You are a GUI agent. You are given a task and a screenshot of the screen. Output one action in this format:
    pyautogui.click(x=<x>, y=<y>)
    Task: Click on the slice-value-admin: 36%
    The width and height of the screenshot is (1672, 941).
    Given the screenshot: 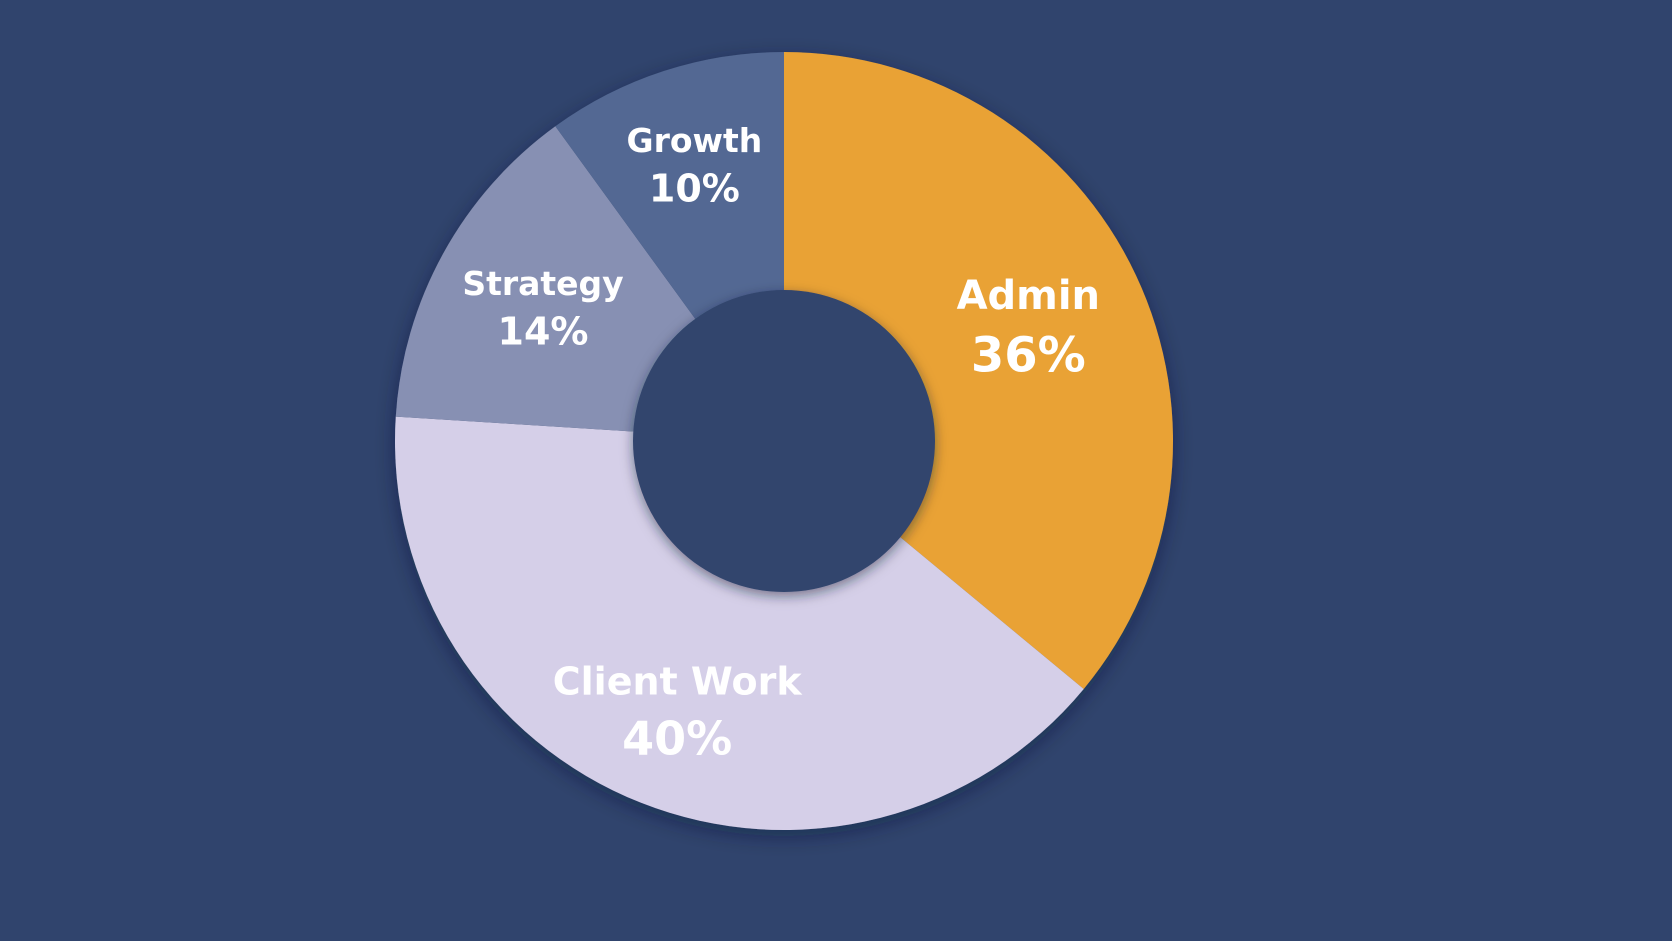 What is the action you would take?
    pyautogui.click(x=1028, y=356)
    